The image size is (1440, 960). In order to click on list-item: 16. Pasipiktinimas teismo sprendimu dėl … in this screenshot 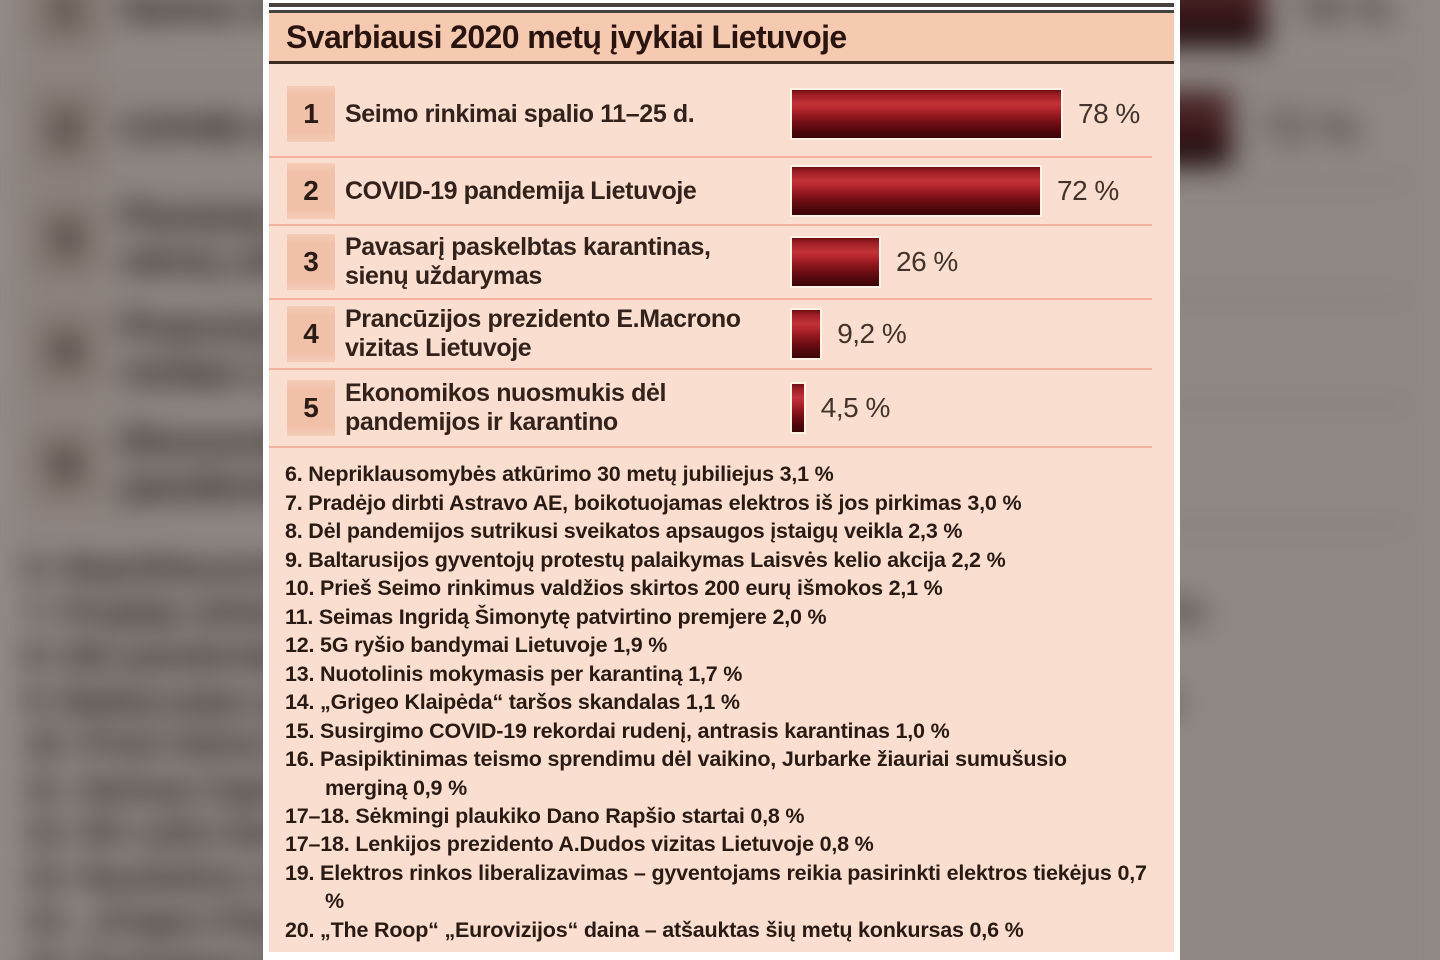, I will do `click(676, 773)`.